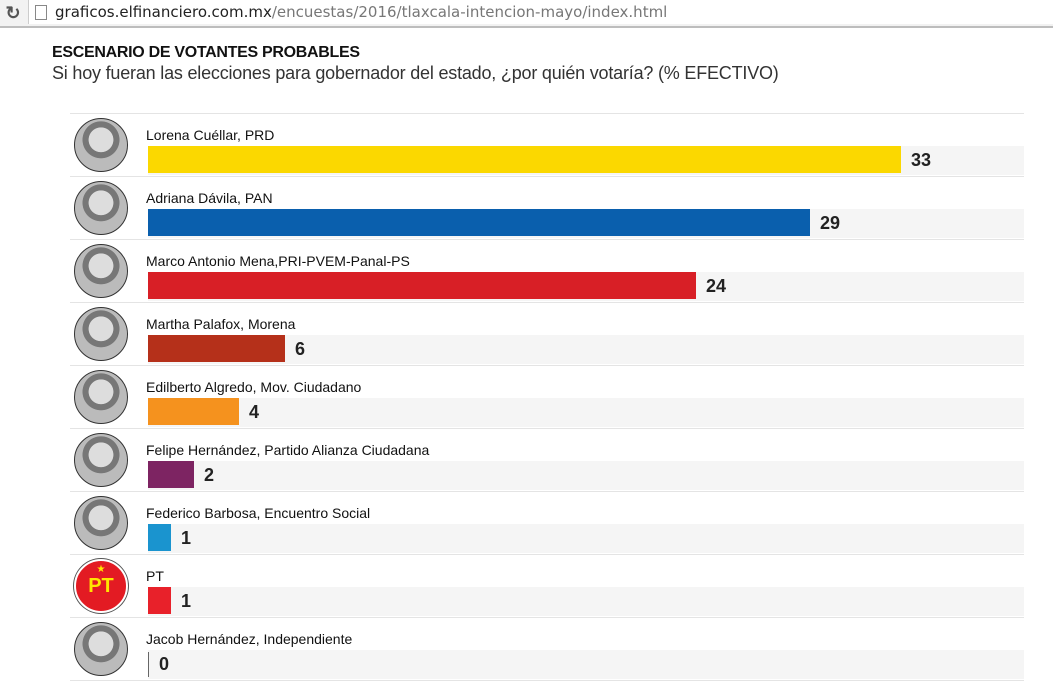 The height and width of the screenshot is (696, 1053). I want to click on category-label: Jacob Hernández, Independiente, so click(249, 639).